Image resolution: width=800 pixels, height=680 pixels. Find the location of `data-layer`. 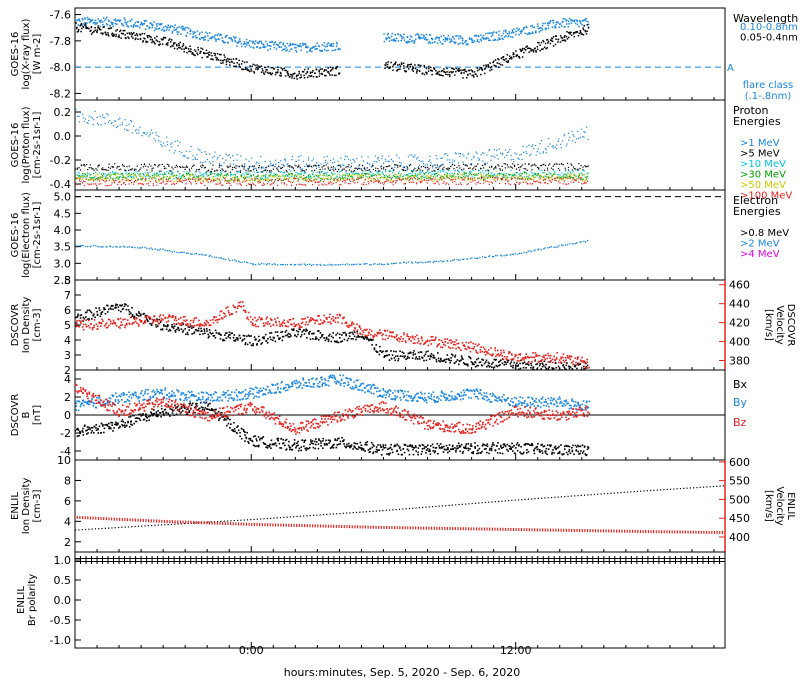

data-layer is located at coordinates (332, 253).